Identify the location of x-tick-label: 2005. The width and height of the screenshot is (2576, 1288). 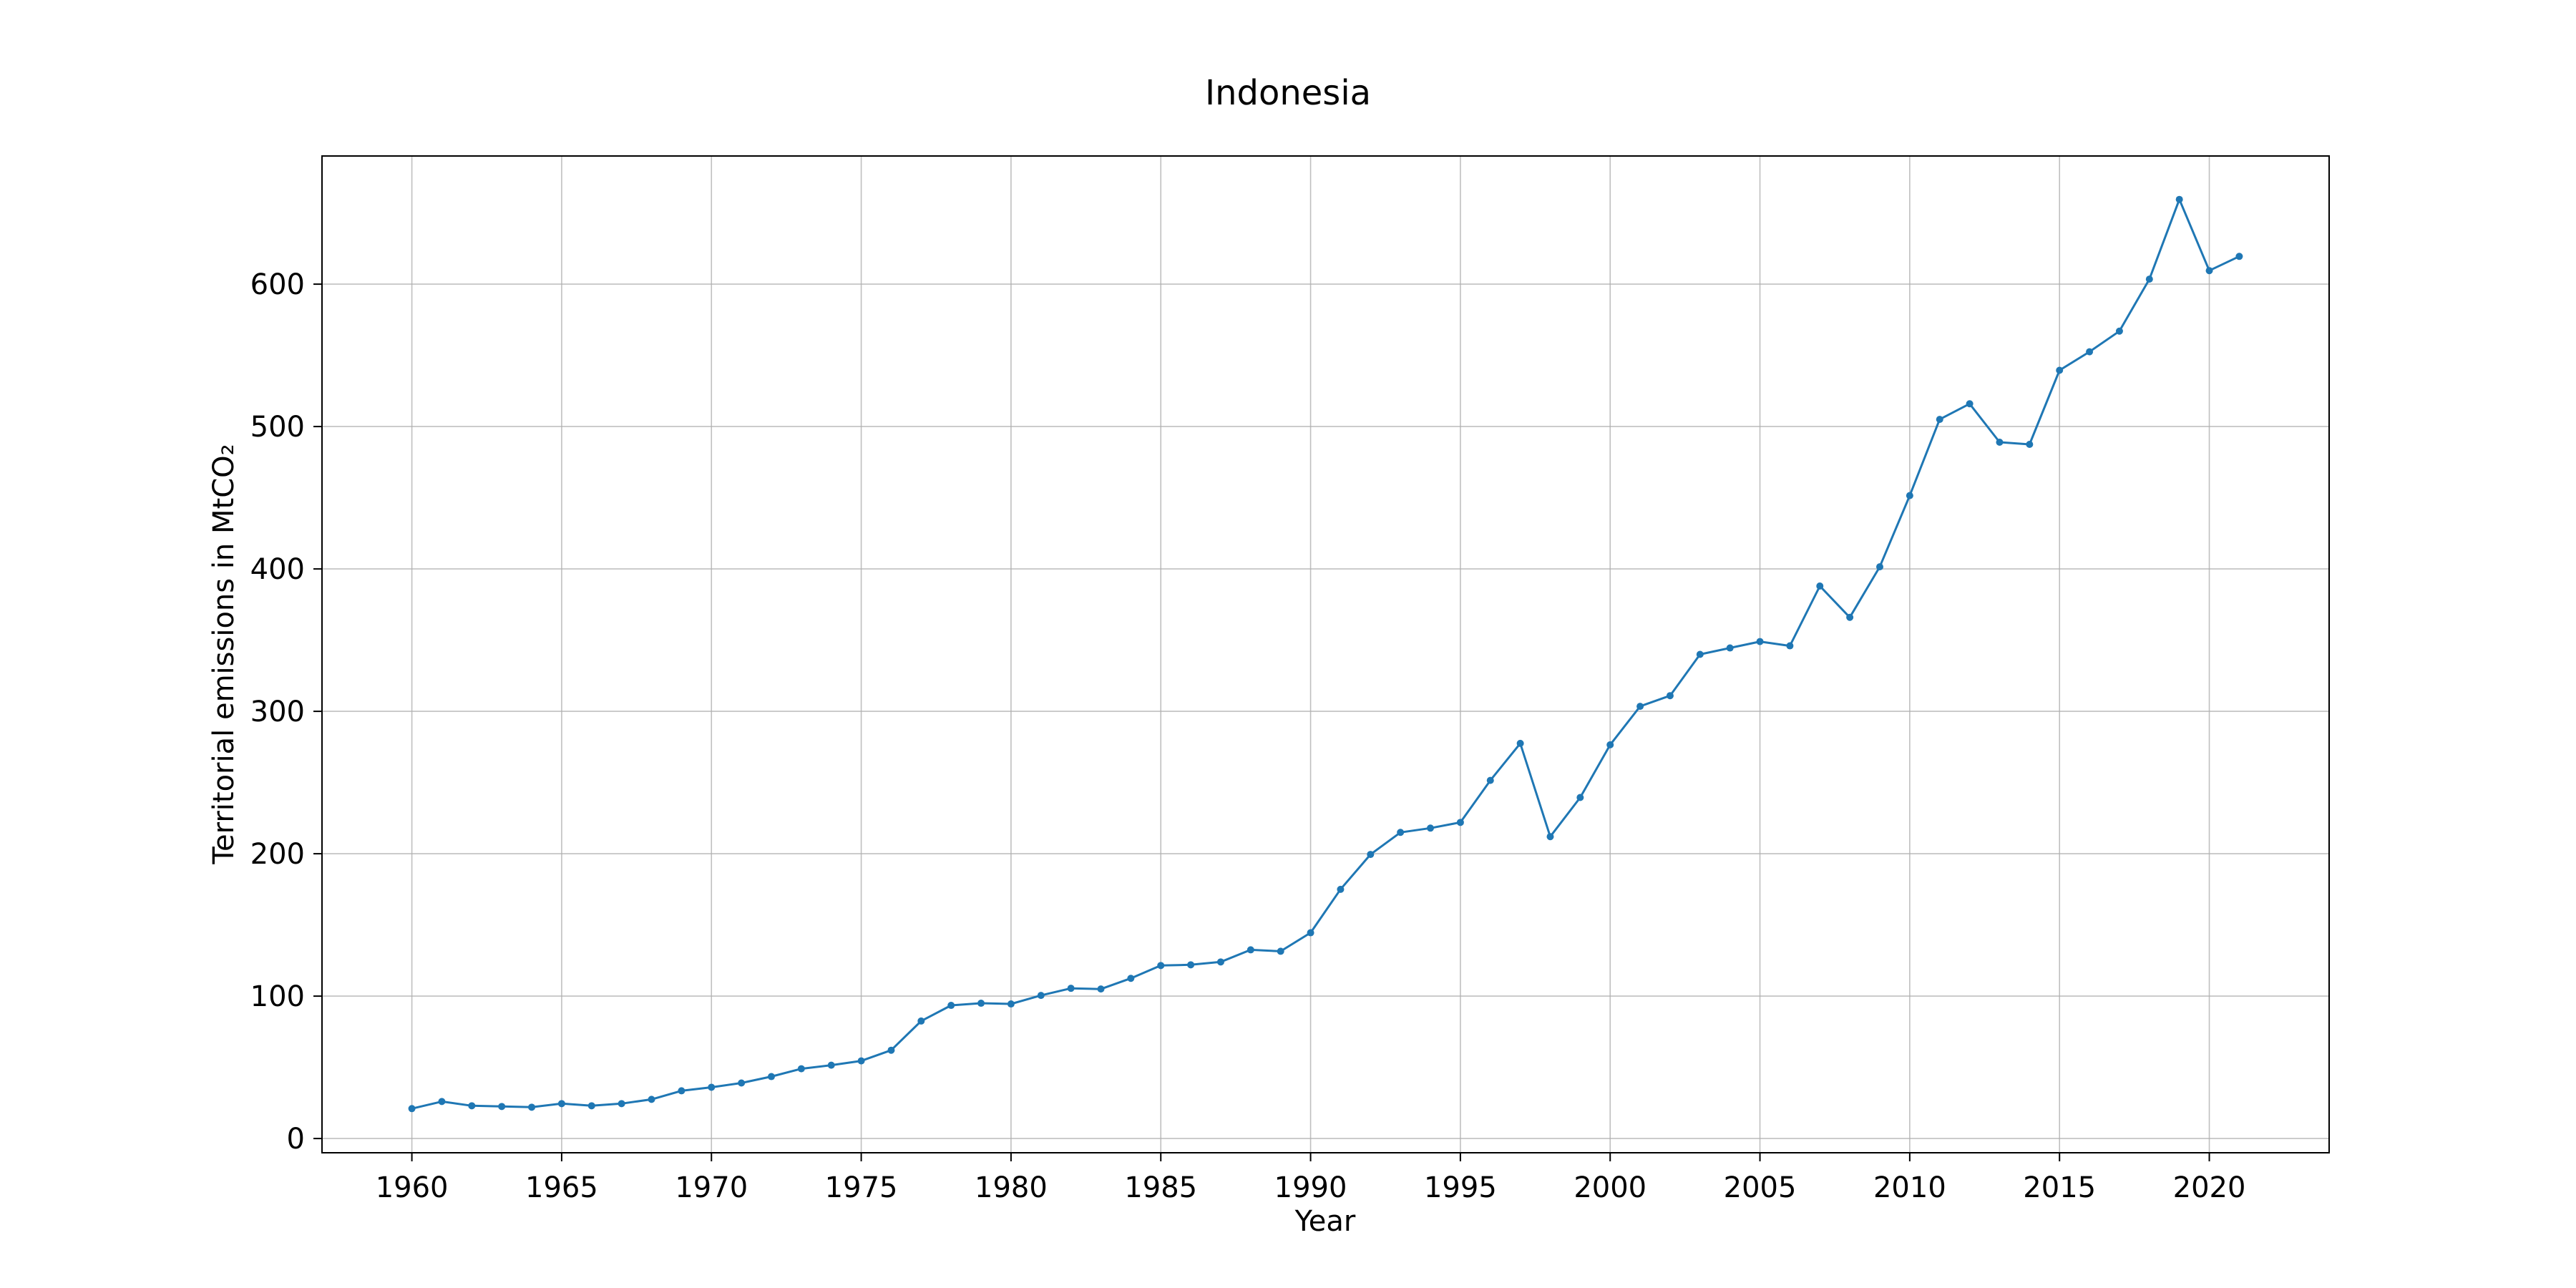
(1760, 1187).